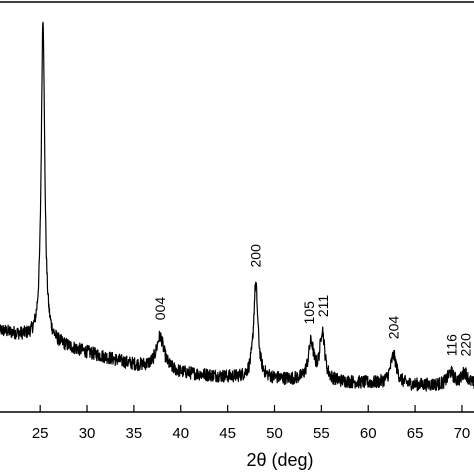  I want to click on peak-label-204: 204, so click(394, 328).